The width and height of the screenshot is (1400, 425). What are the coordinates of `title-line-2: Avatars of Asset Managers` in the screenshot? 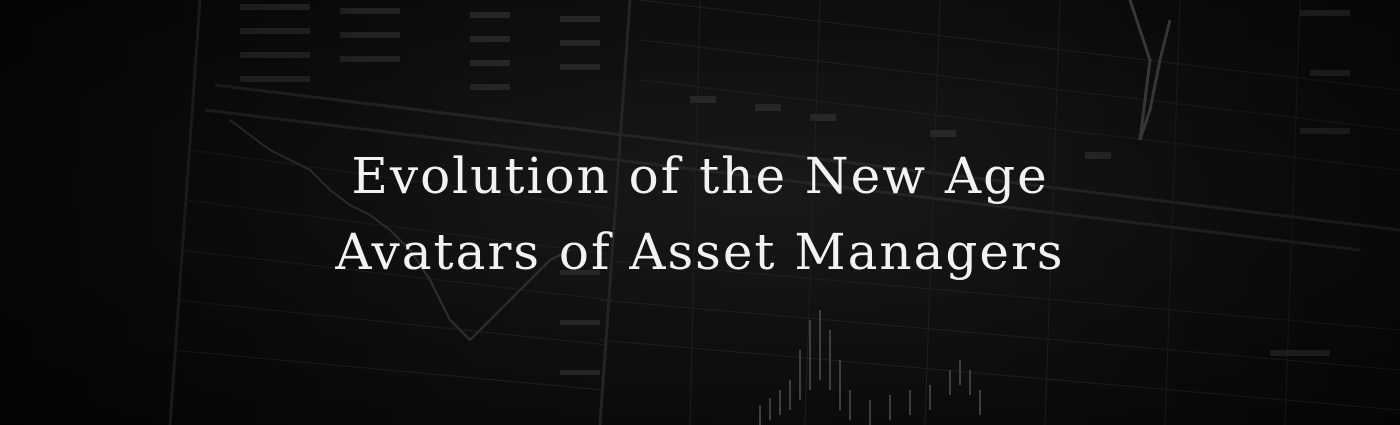 It's located at (700, 252).